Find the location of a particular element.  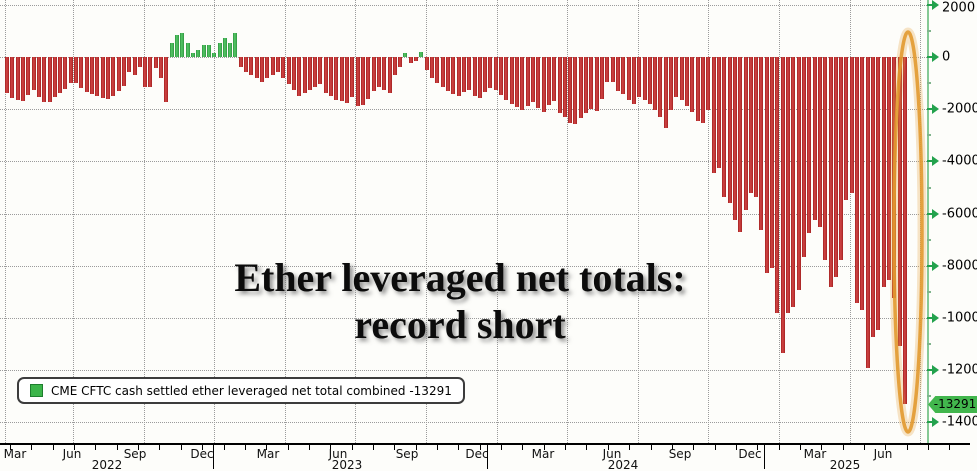

y-tick-label: -8000 is located at coordinates (959, 266).